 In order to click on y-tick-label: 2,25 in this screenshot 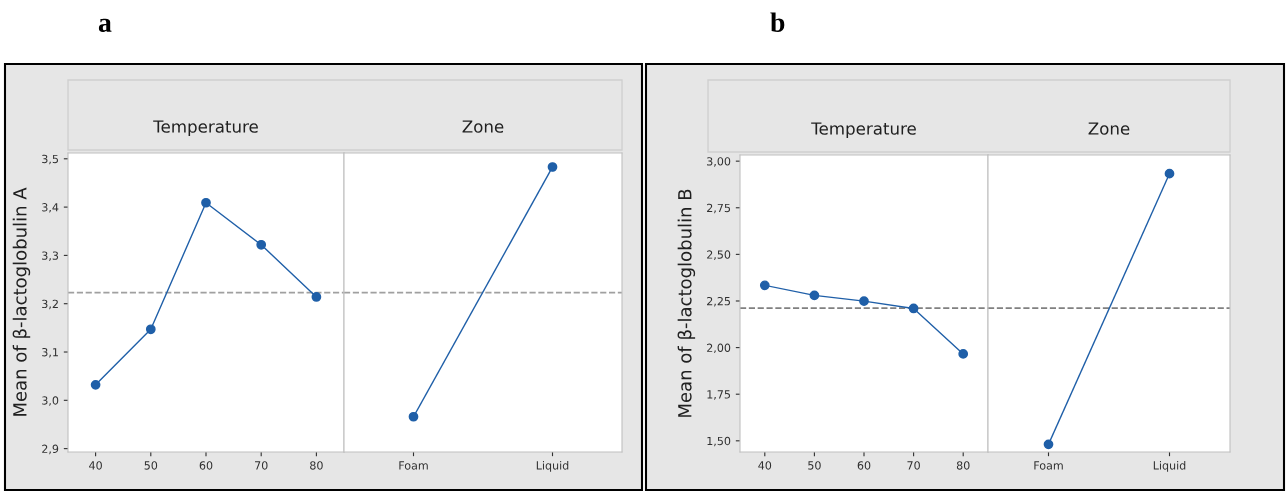, I will do `click(718, 301)`.